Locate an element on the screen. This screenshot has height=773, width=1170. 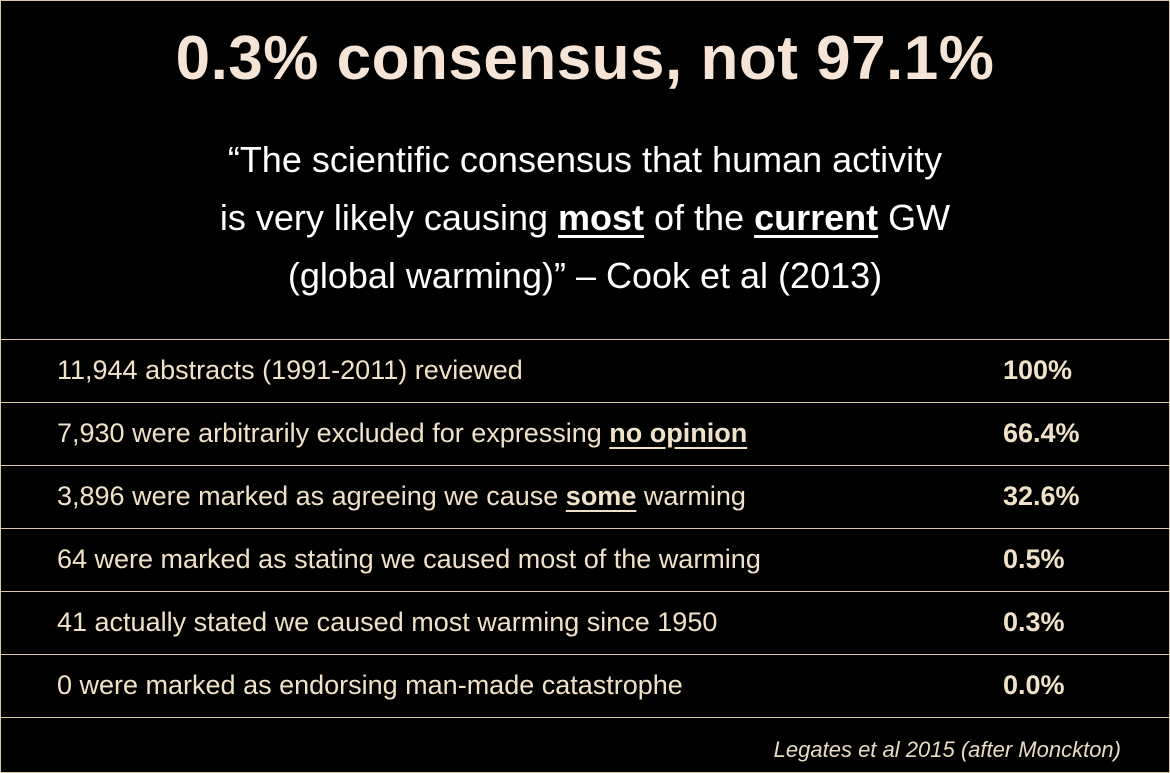
row-text: 11,944 abstracts (1991-2011) reviewed is located at coordinates (290, 370).